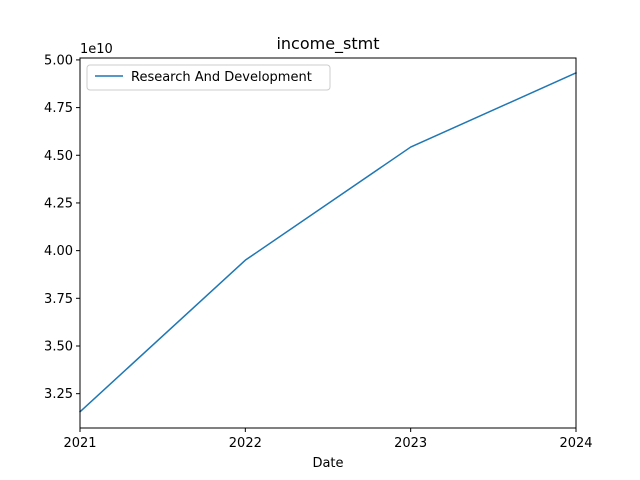 The image size is (640, 480). I want to click on y-tick-label: 4.25, so click(58, 203).